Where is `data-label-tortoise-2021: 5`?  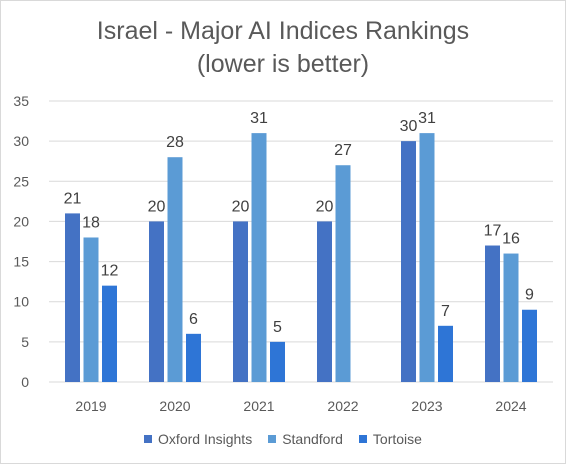 data-label-tortoise-2021: 5 is located at coordinates (277, 327).